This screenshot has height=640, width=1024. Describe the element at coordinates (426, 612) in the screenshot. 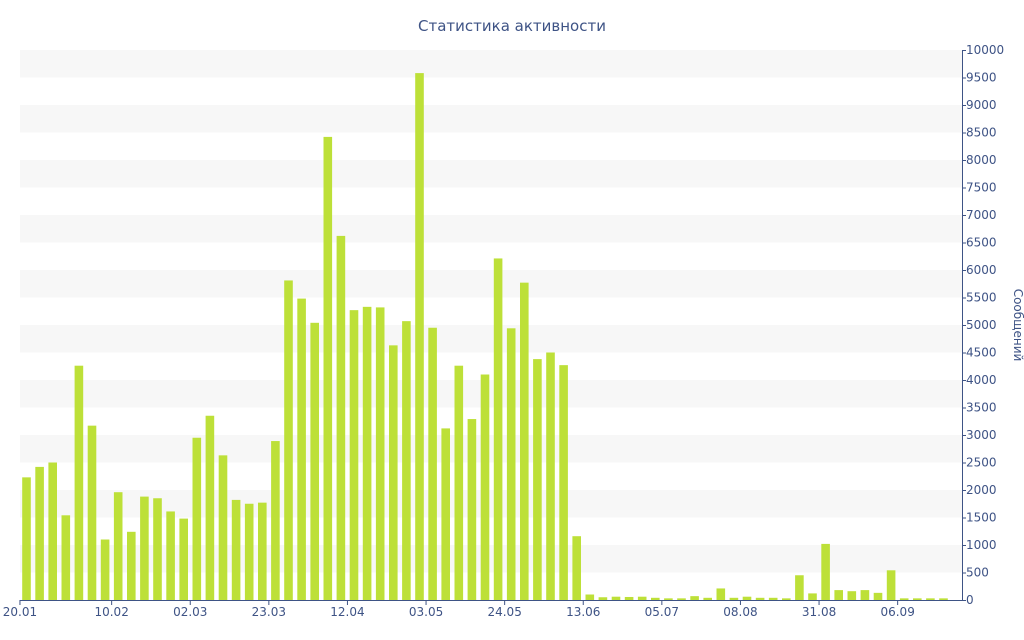

I see `x-tick-label: 03.05` at that location.